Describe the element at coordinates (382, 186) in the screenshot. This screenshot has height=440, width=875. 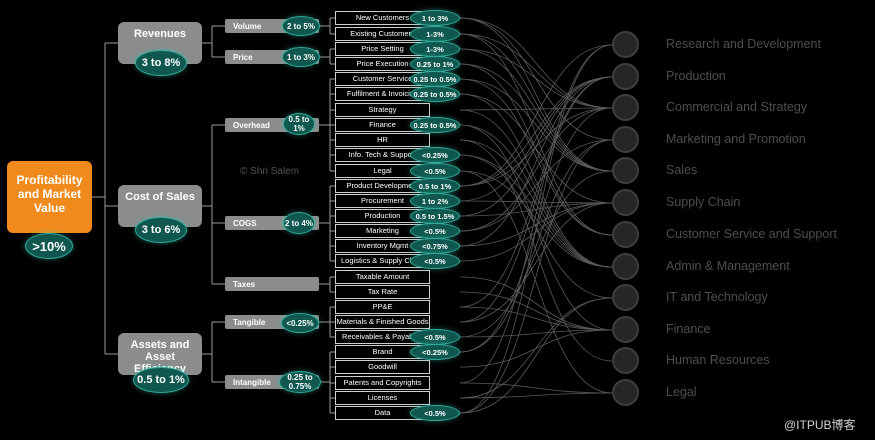
I see `leaf-product-development: Product Development` at that location.